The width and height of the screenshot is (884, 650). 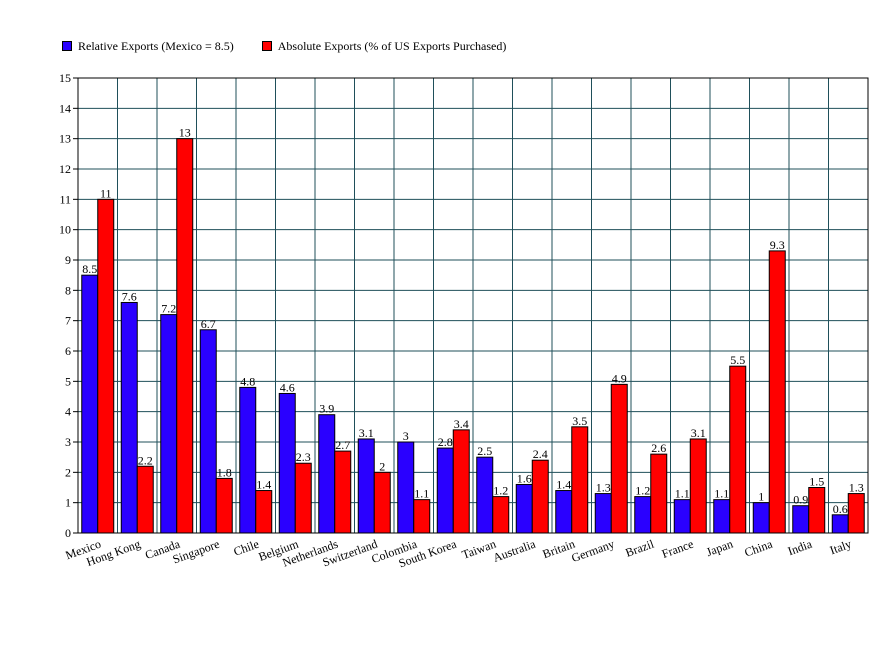 What do you see at coordinates (579, 421) in the screenshot?
I see `data-label: 3.5` at bounding box center [579, 421].